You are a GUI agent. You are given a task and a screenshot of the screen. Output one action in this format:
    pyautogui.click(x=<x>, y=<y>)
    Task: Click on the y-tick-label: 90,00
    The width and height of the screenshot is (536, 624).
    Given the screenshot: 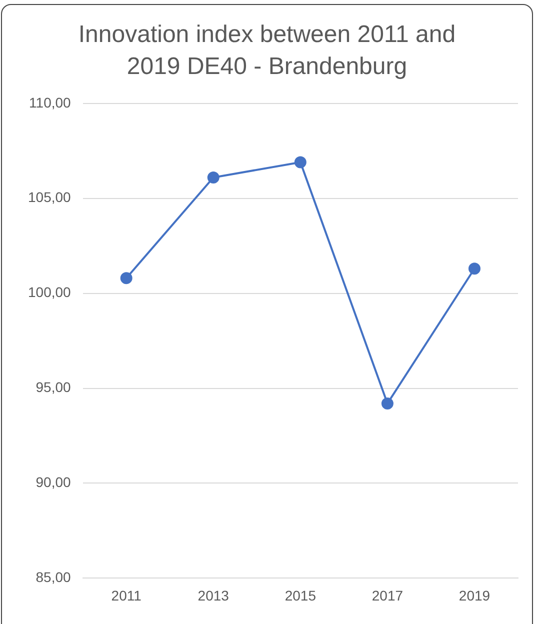 What is the action you would take?
    pyautogui.click(x=54, y=482)
    